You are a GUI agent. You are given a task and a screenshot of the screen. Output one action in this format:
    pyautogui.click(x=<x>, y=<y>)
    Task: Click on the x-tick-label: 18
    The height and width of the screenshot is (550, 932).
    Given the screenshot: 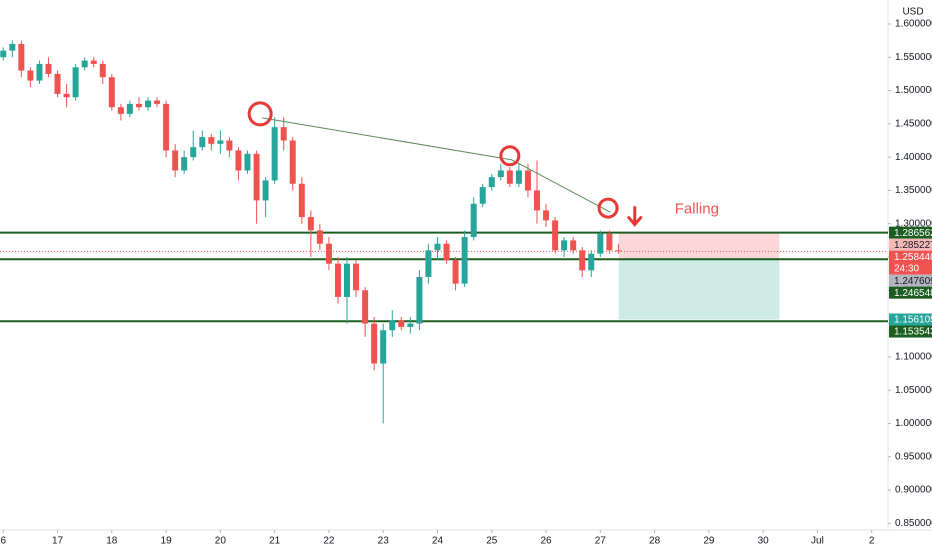 What is the action you would take?
    pyautogui.click(x=112, y=541)
    